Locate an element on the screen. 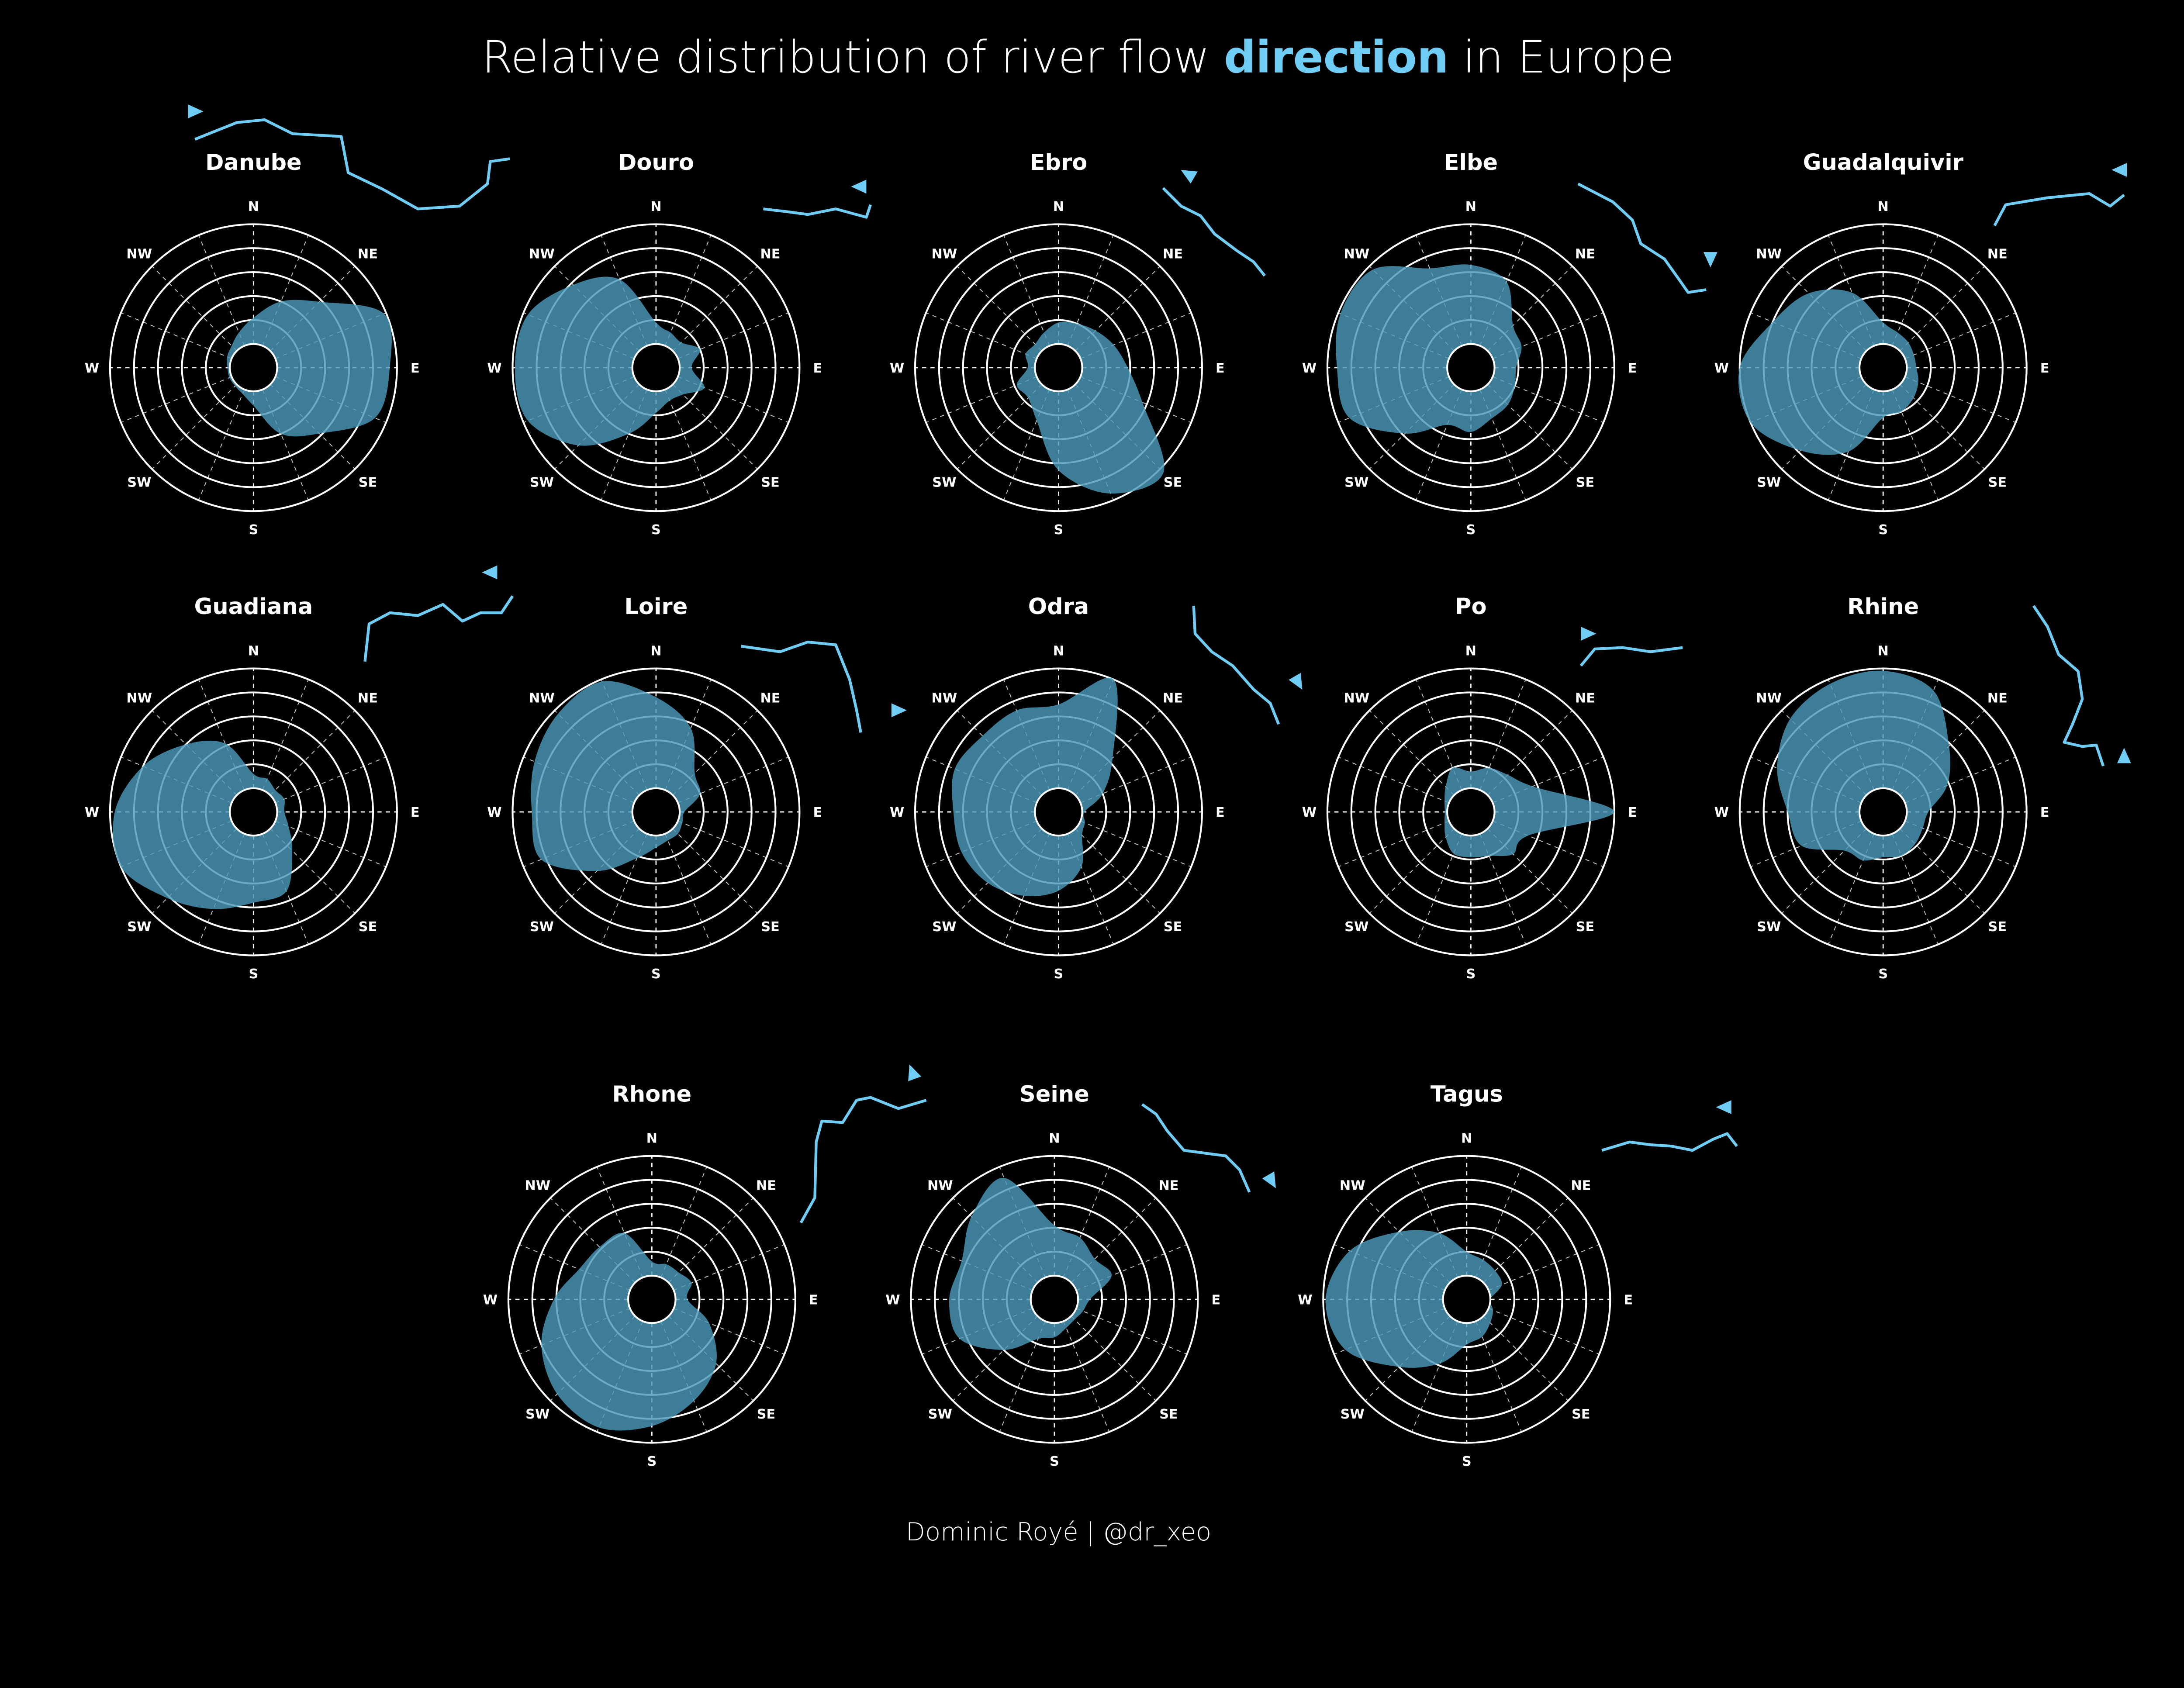  polar-chart-tagus: Tagus N NE E SE S SW W NW is located at coordinates (1518, 1275).